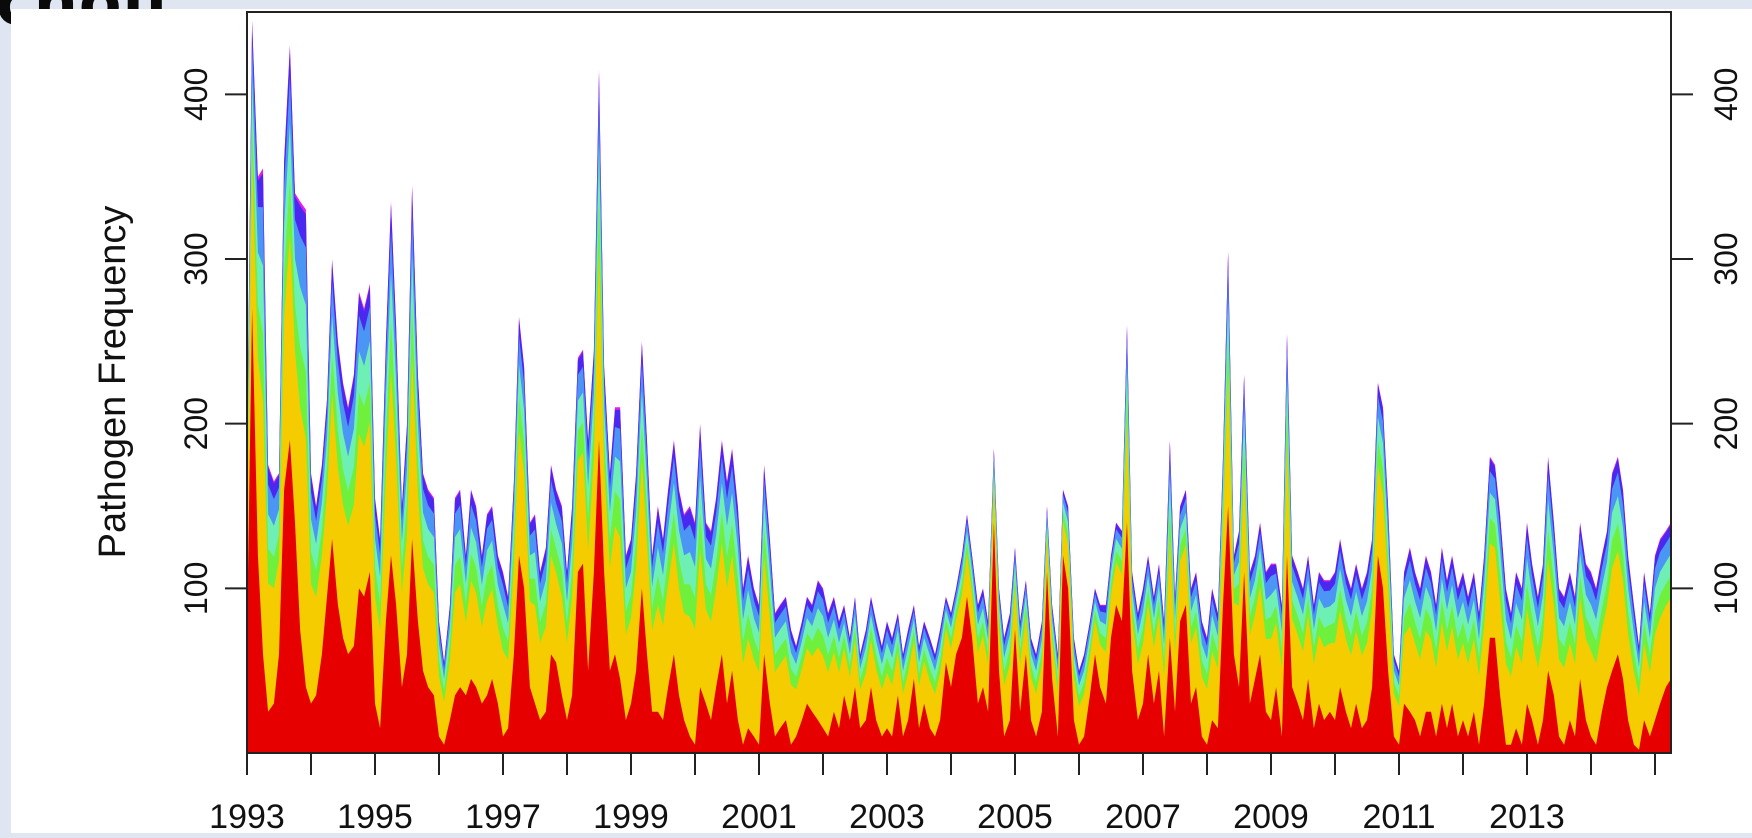 The height and width of the screenshot is (838, 1752). I want to click on y-tick-label-left: 100, so click(196, 588).